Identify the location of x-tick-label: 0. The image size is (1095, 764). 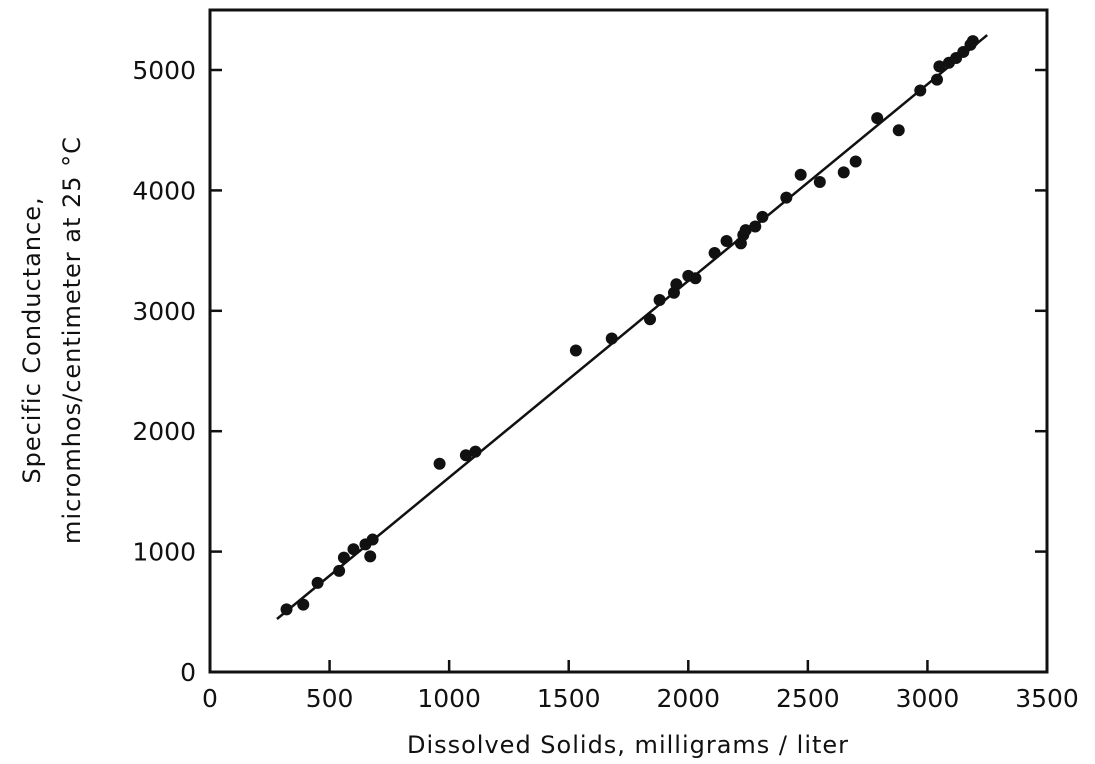
(210, 698).